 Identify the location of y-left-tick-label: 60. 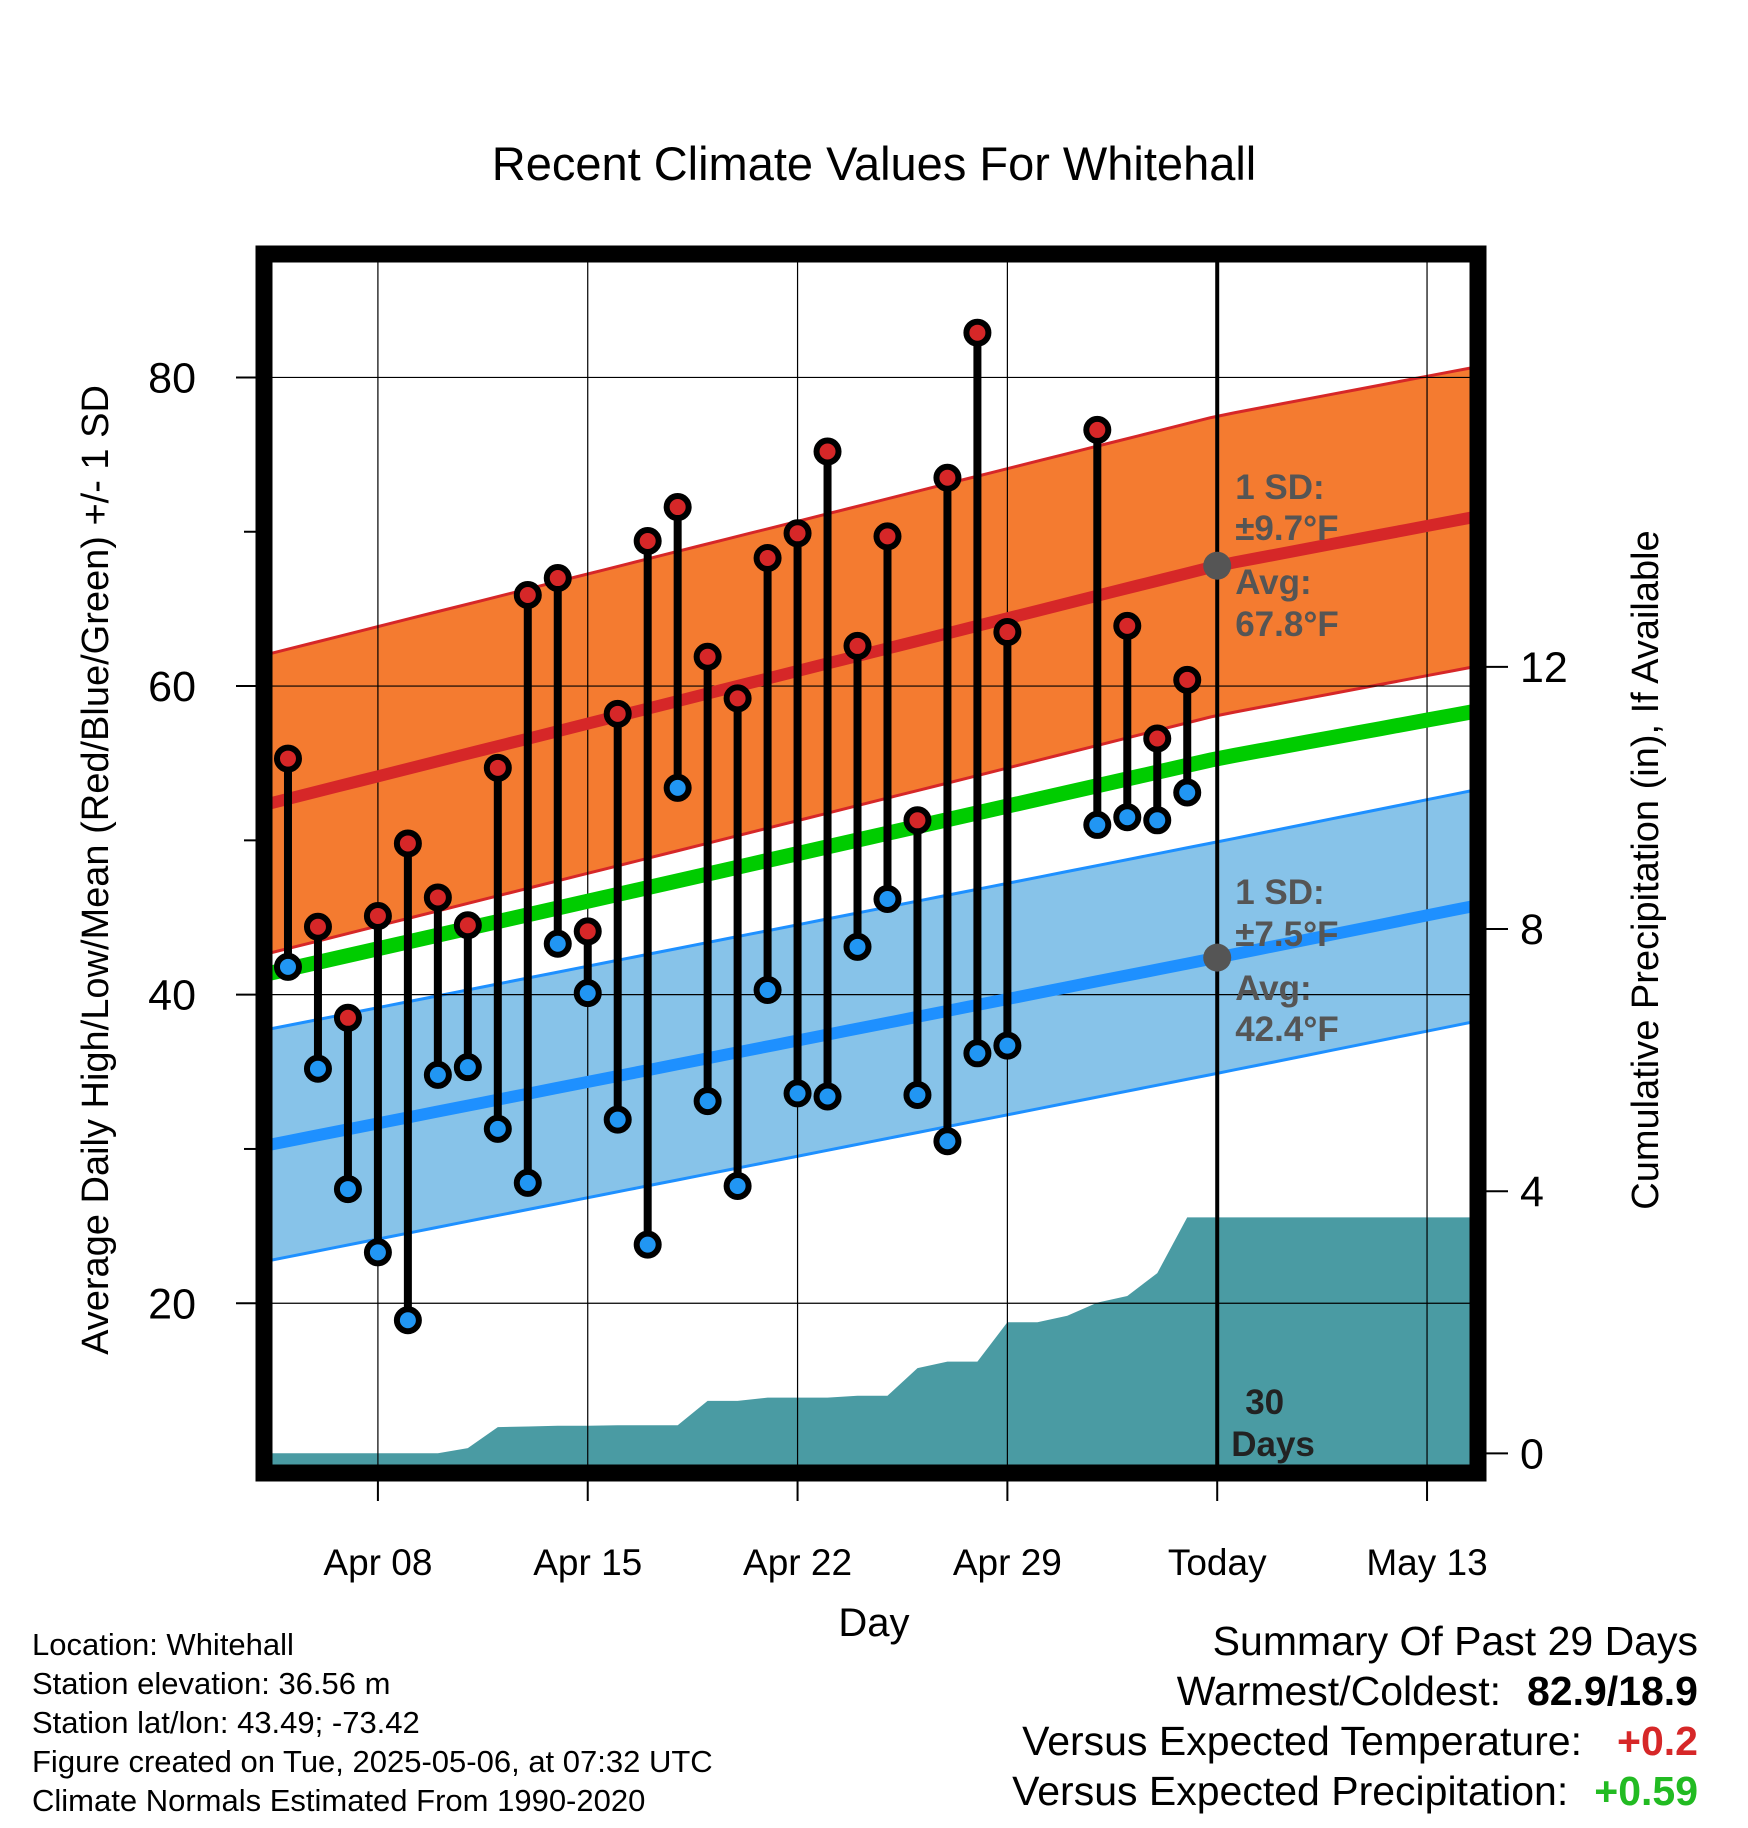
(172, 687).